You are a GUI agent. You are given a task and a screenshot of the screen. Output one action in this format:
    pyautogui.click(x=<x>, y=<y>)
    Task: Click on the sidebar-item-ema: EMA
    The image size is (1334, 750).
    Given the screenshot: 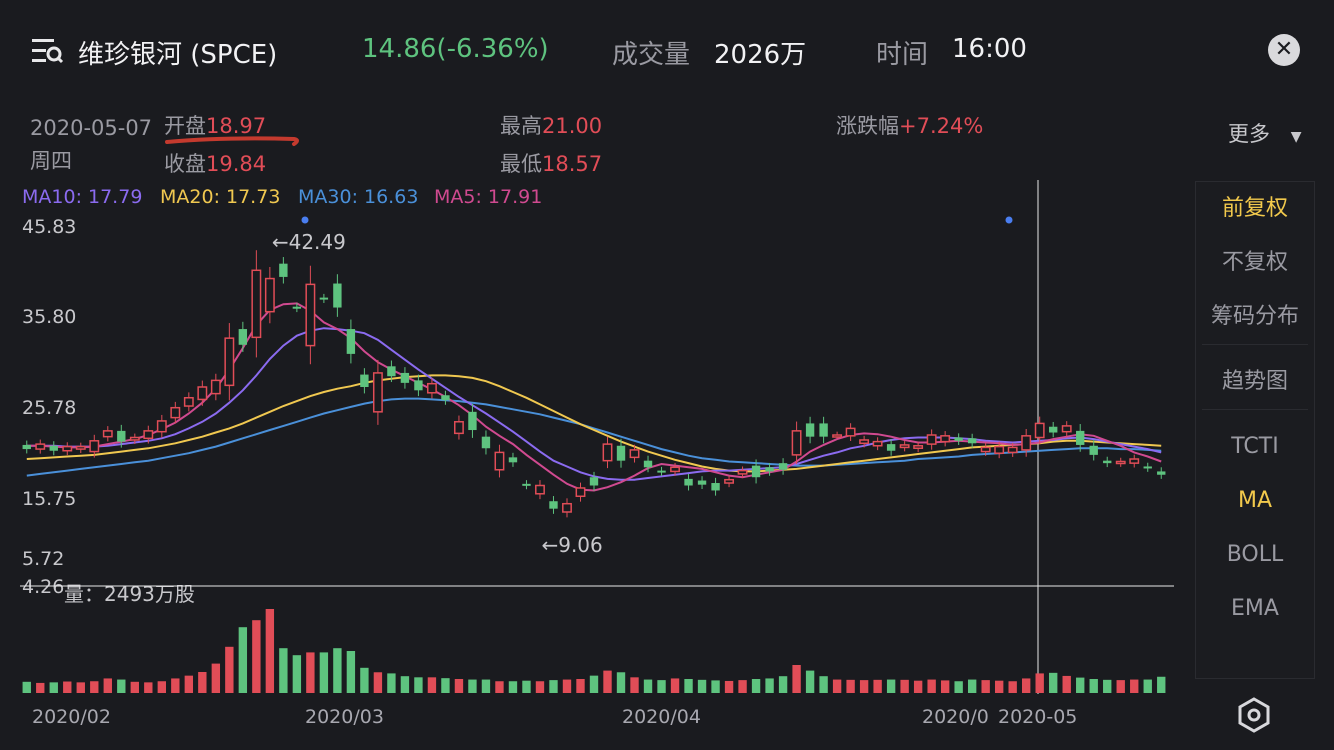 What is the action you would take?
    pyautogui.click(x=1255, y=608)
    